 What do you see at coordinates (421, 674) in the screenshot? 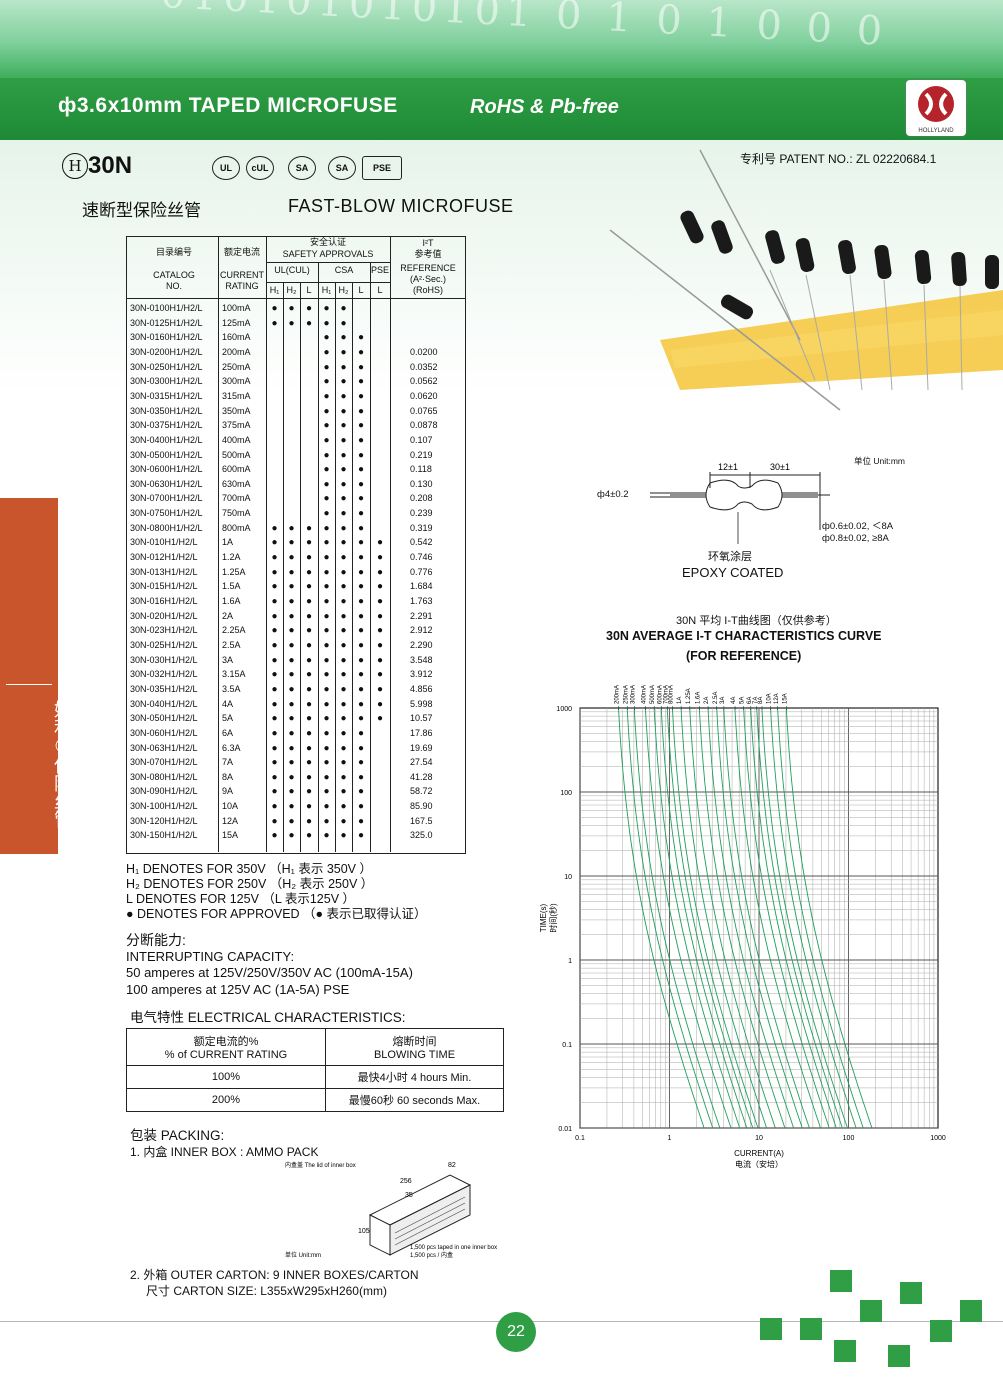
I see `table-cell: 3.912` at bounding box center [421, 674].